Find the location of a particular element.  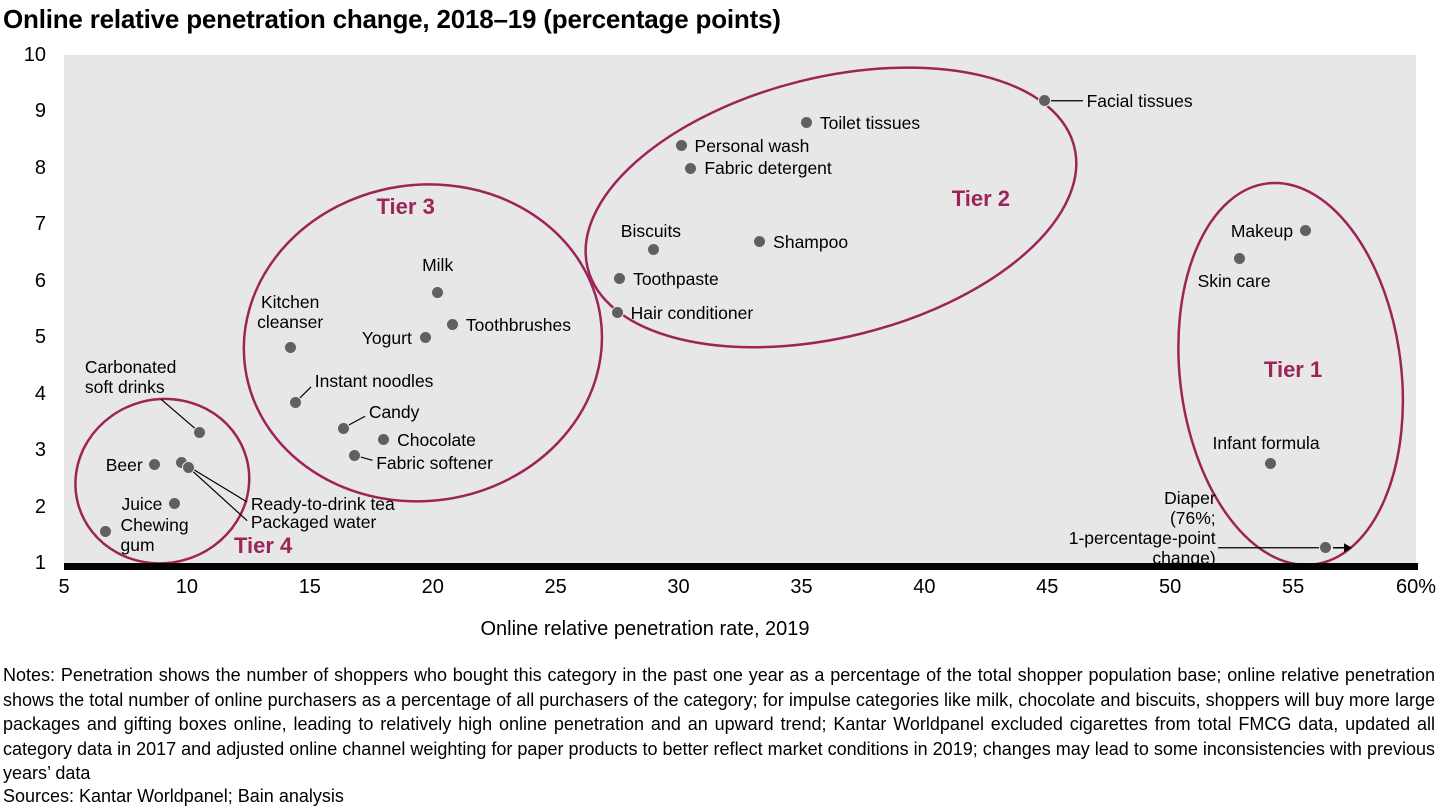

x-tick-label: 20 is located at coordinates (432, 587).